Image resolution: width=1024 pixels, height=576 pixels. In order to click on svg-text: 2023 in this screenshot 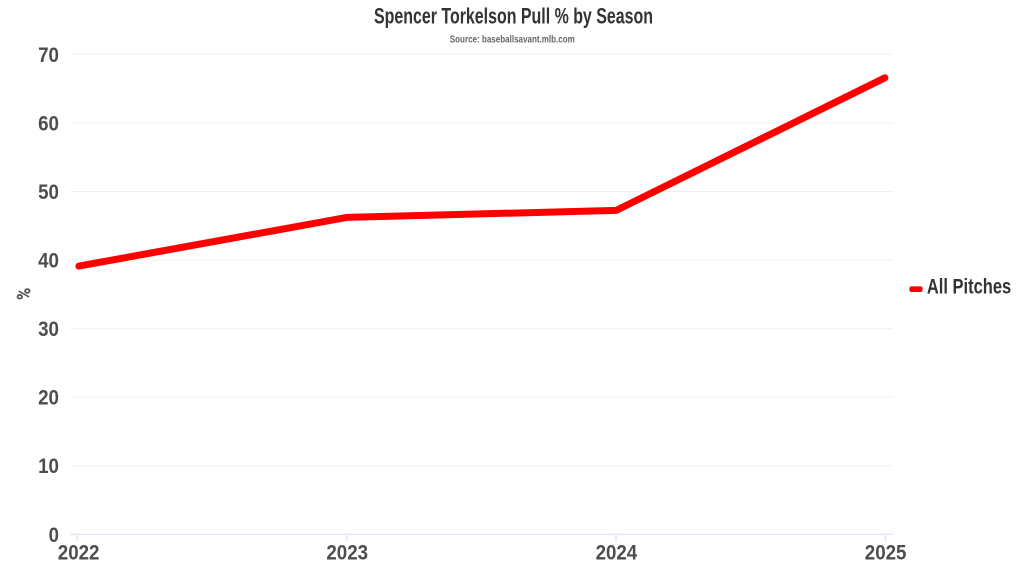, I will do `click(347, 552)`.